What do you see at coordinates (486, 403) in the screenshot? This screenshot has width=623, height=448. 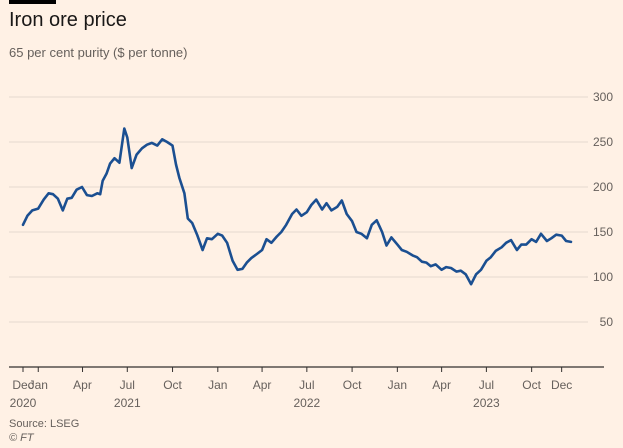 I see `x-year-label: 2023` at bounding box center [486, 403].